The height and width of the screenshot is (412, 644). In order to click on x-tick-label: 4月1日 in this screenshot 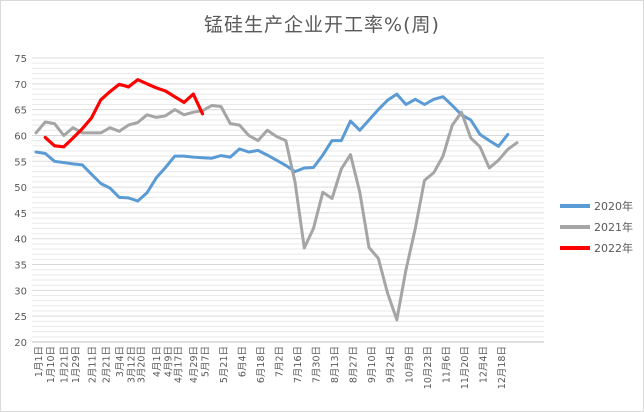, I will do `click(157, 361)`.